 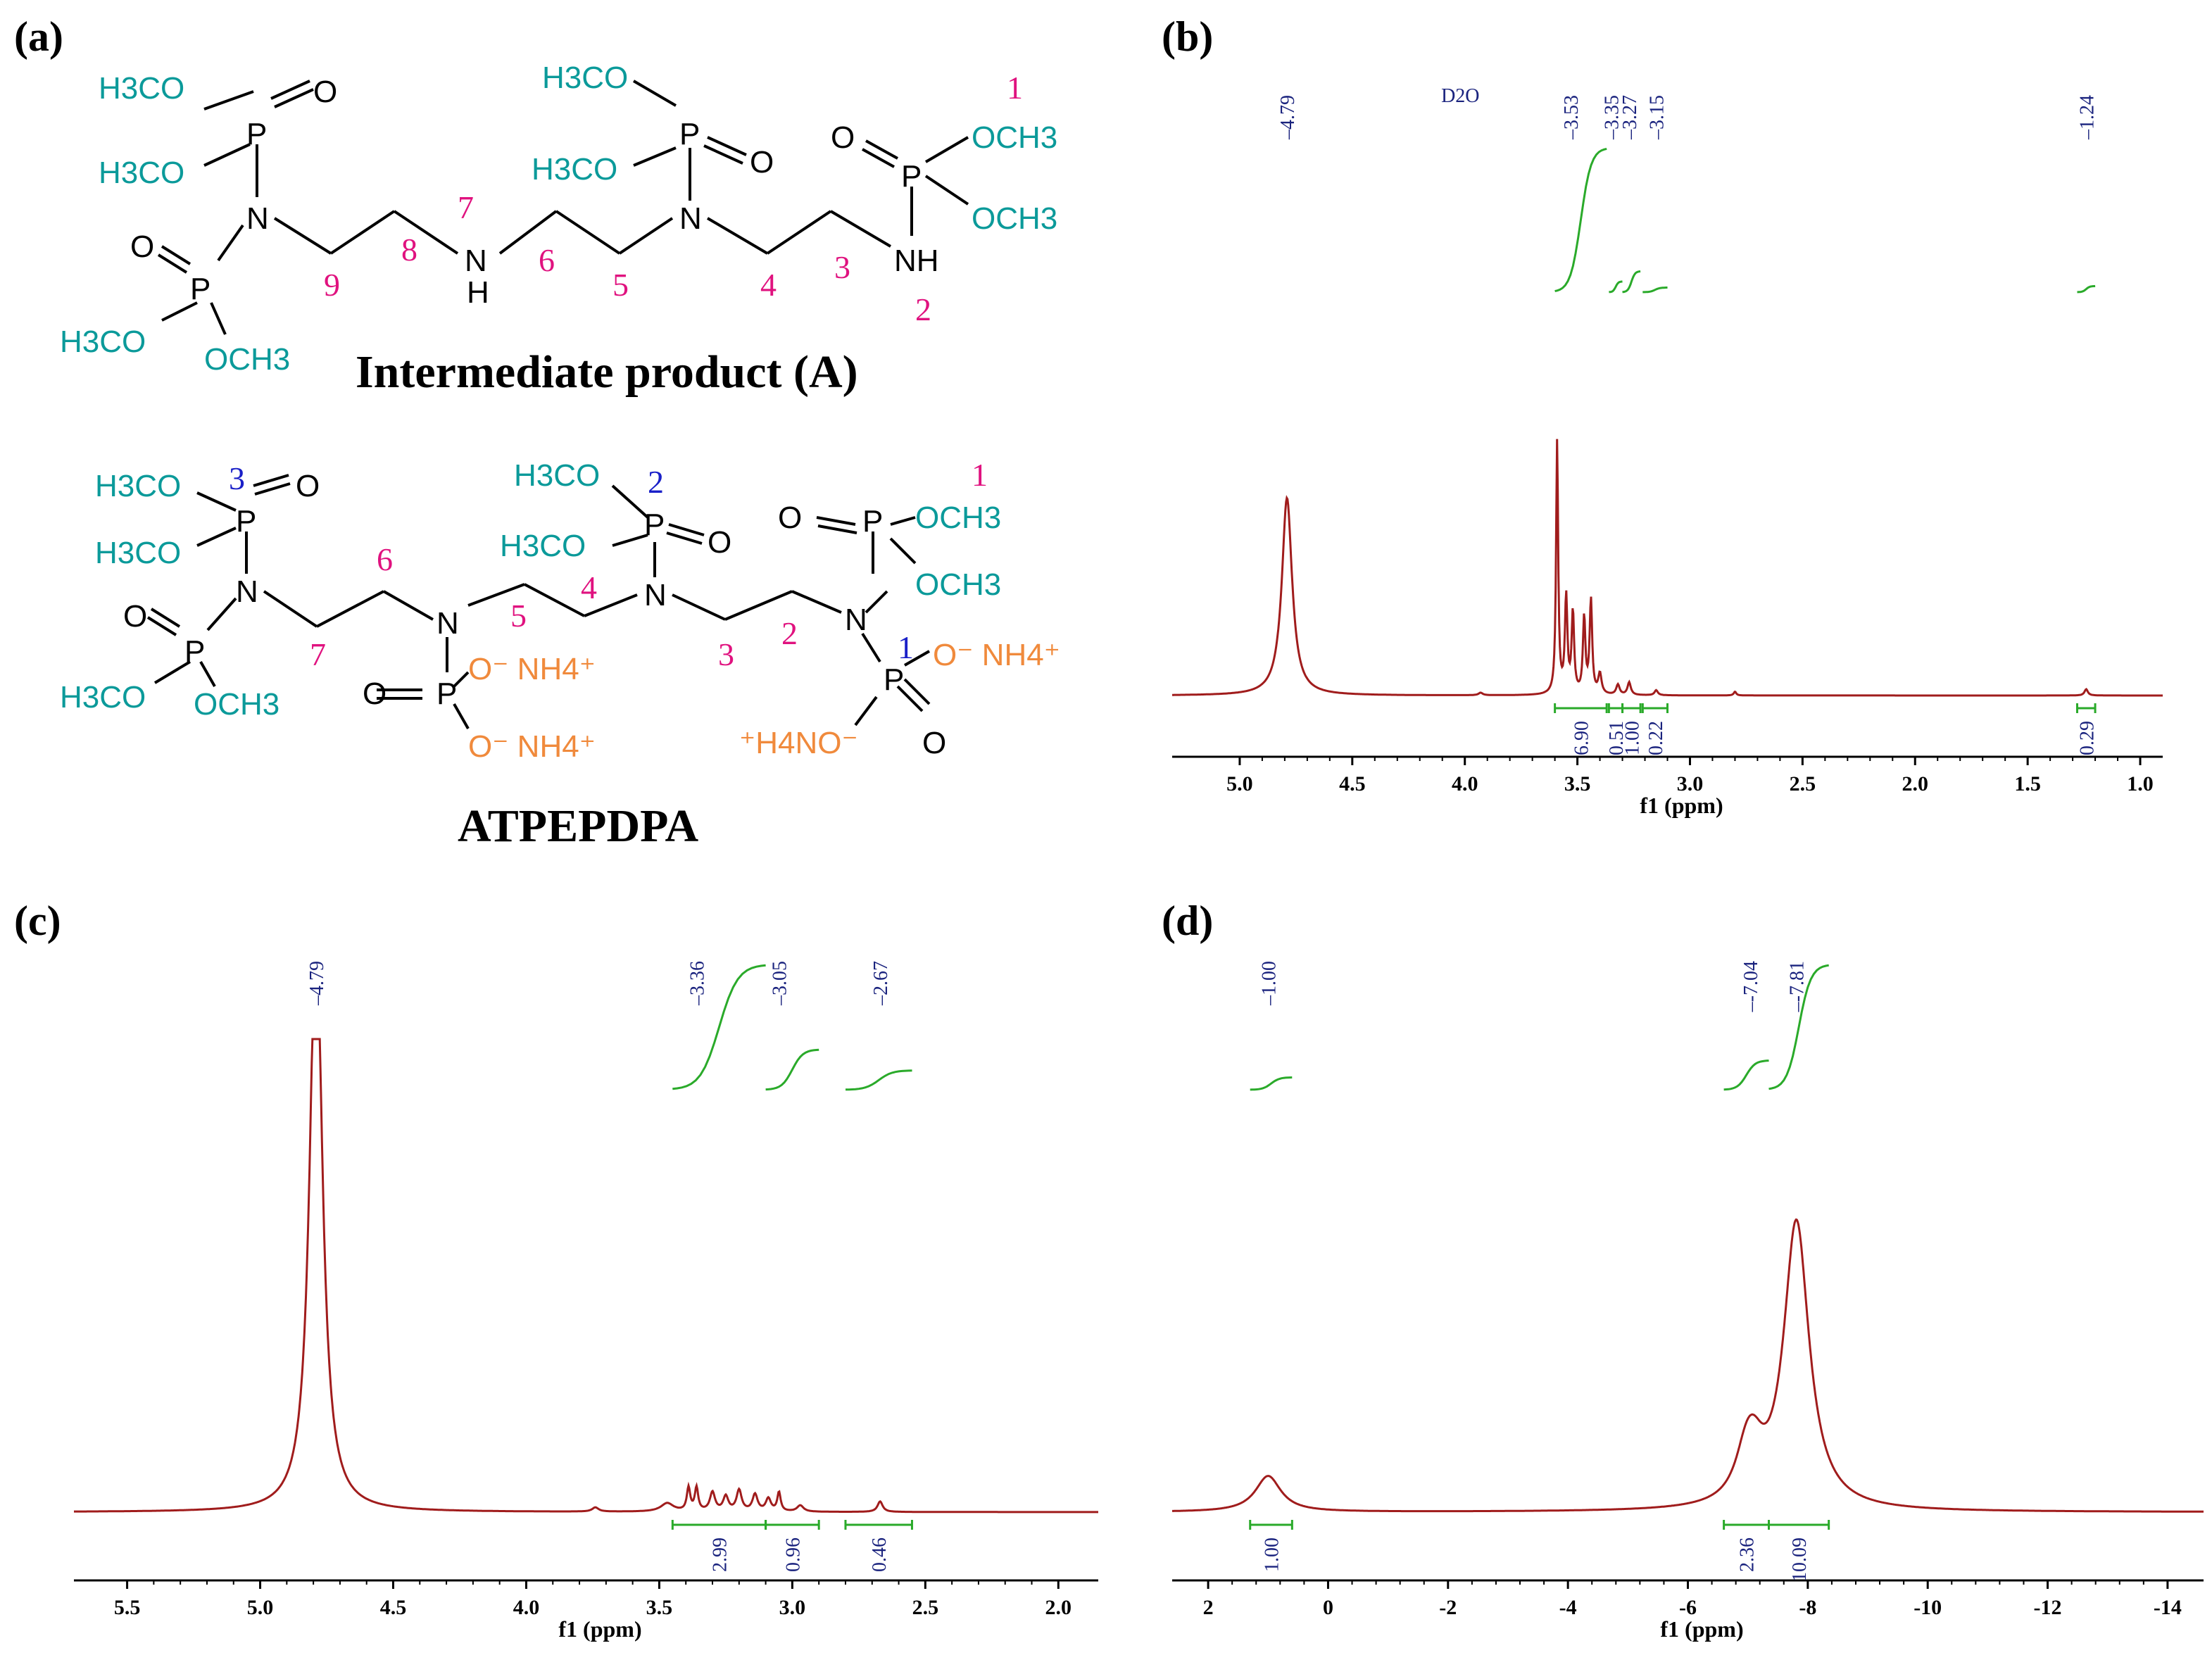 I want to click on ammonium-oxide-label: ⁺H4NO⁻, so click(x=799, y=743).